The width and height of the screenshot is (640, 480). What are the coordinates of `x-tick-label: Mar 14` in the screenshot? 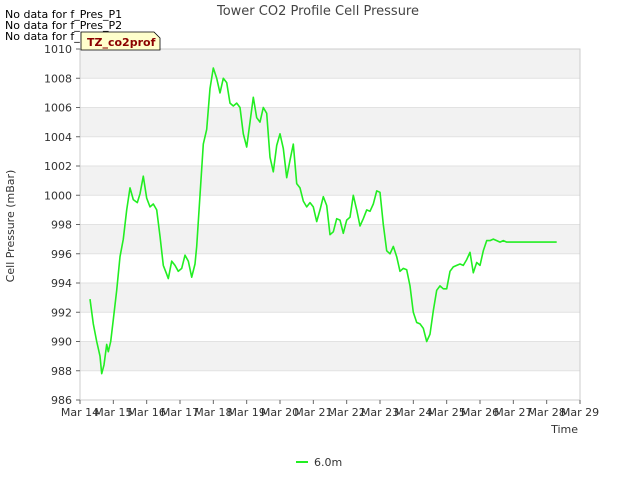 It's located at (80, 412).